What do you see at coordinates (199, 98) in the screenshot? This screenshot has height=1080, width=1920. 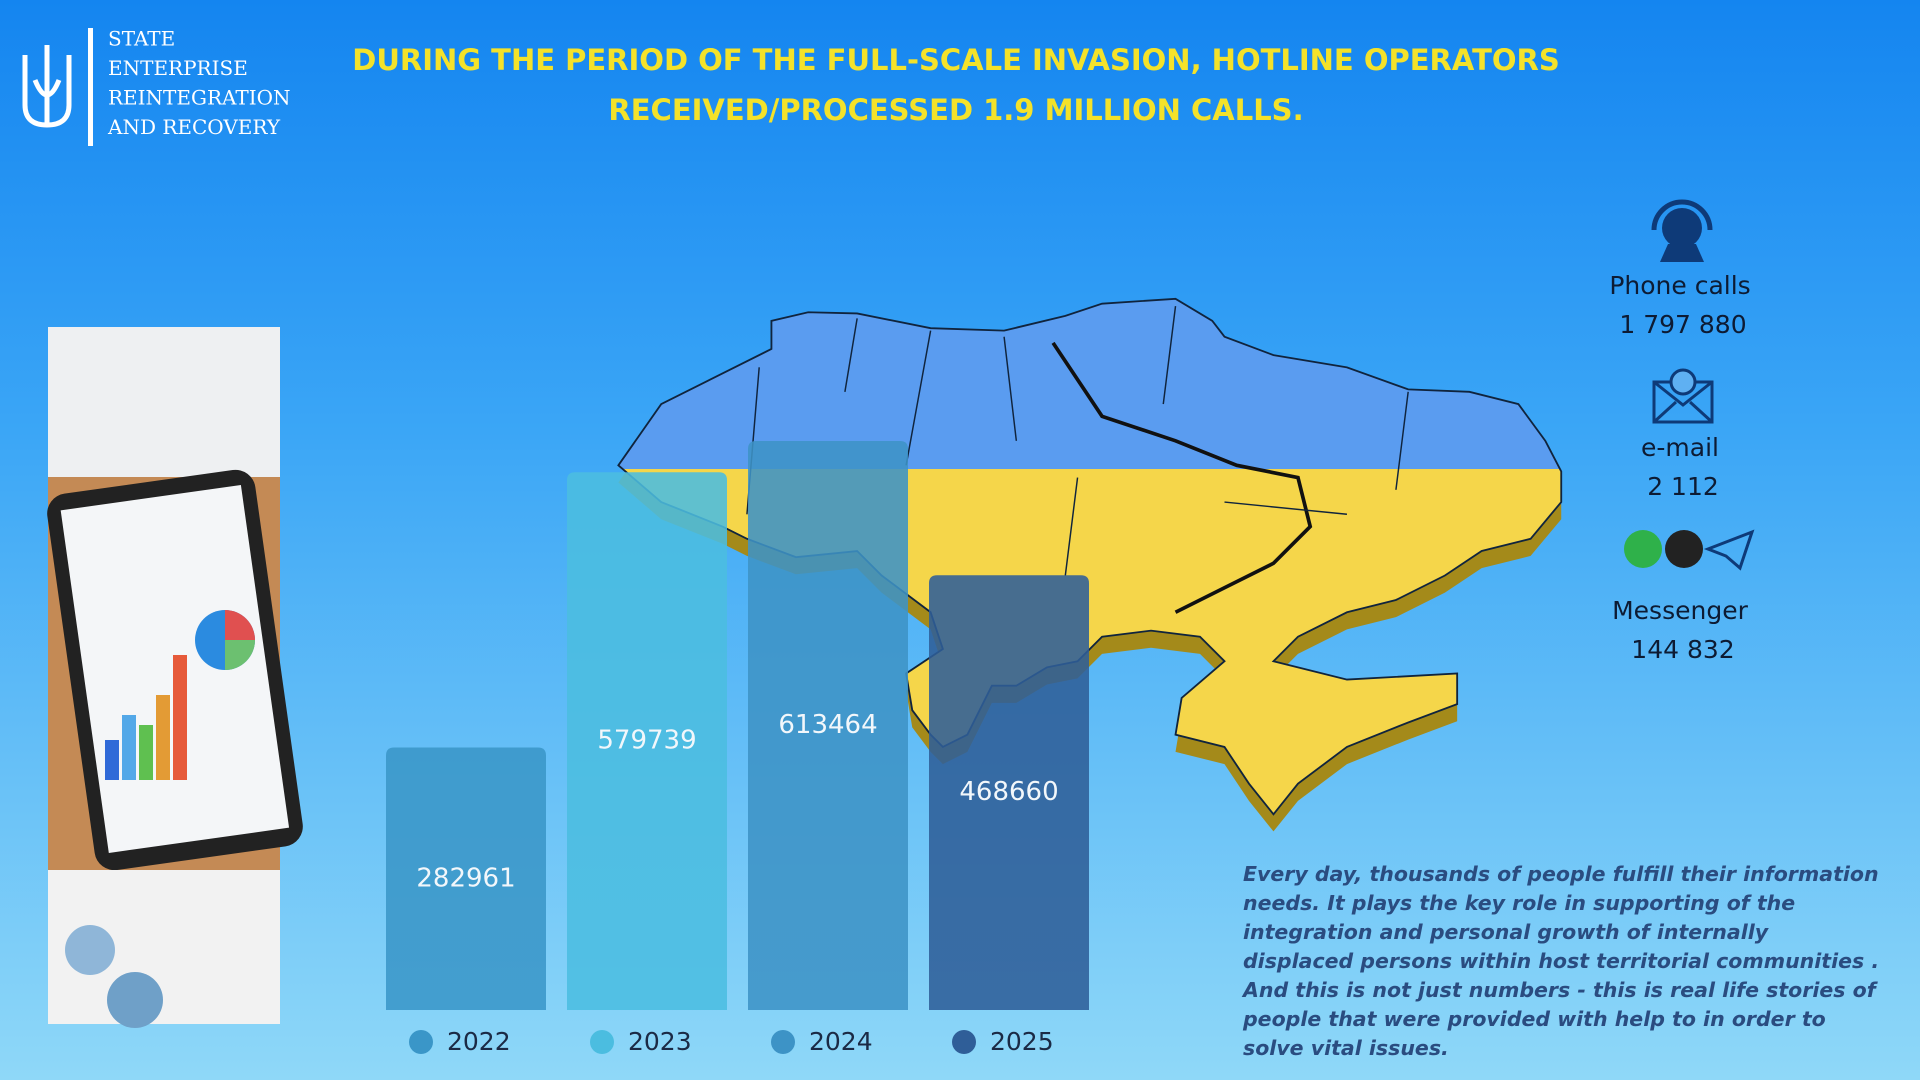 I see `org-name-line: REINTEGRATION` at bounding box center [199, 98].